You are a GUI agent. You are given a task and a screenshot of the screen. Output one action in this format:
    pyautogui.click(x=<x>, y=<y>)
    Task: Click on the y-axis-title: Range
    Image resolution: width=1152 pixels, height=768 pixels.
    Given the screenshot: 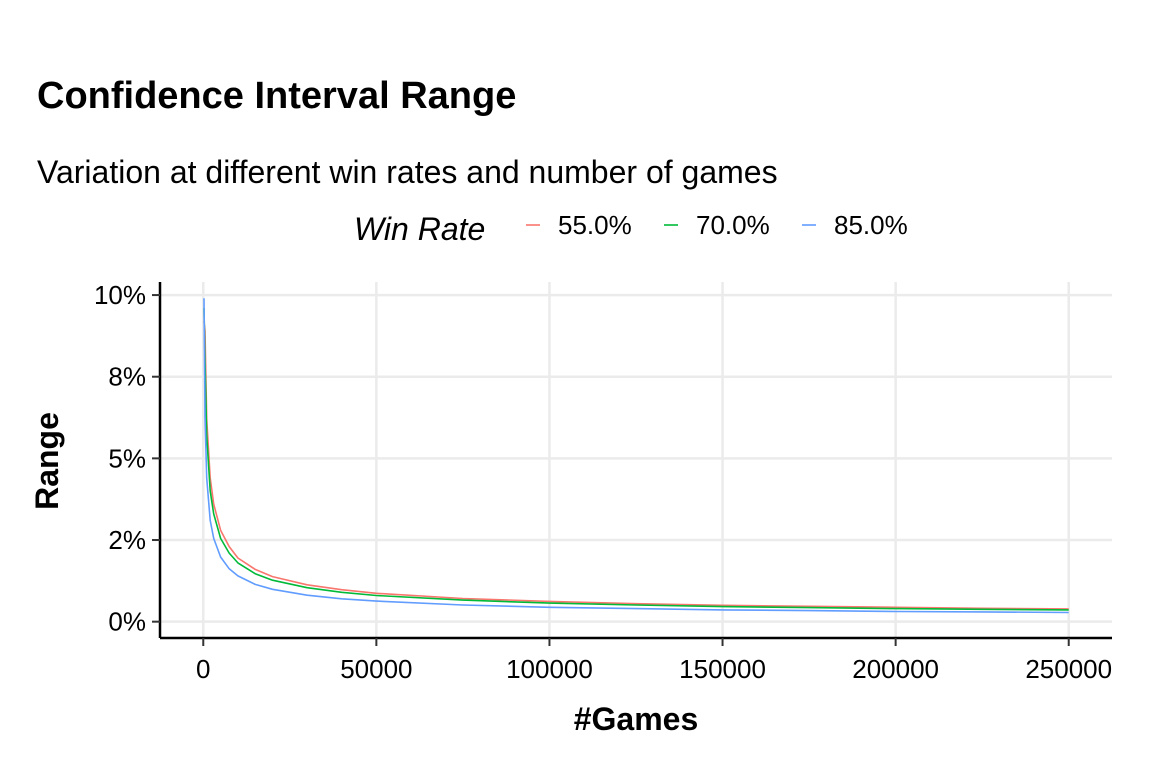 What is the action you would take?
    pyautogui.click(x=47, y=461)
    